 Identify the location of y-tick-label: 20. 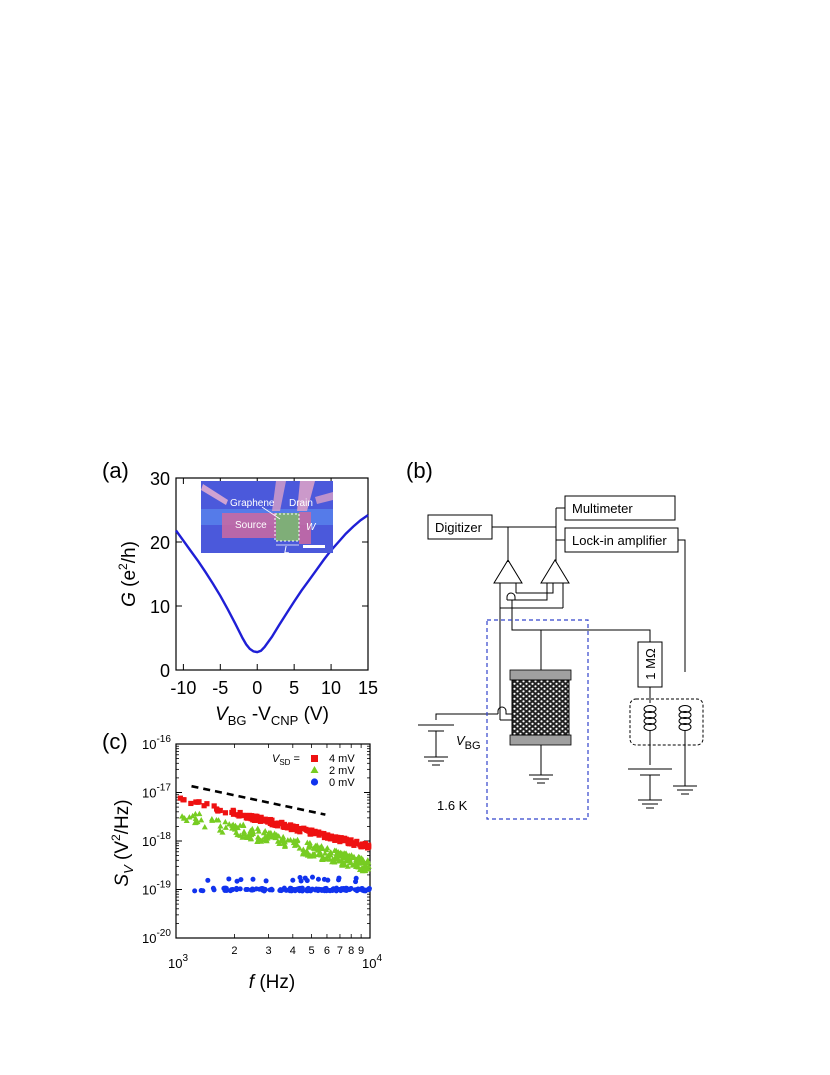
(160, 543).